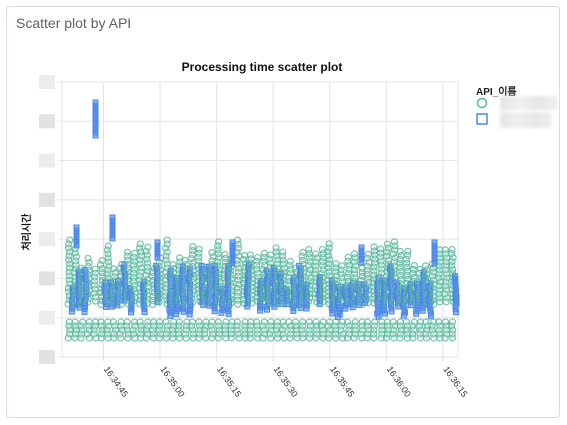 The height and width of the screenshot is (425, 567). Describe the element at coordinates (262, 67) in the screenshot. I see `chart-title: Processing time scatter plot` at that location.